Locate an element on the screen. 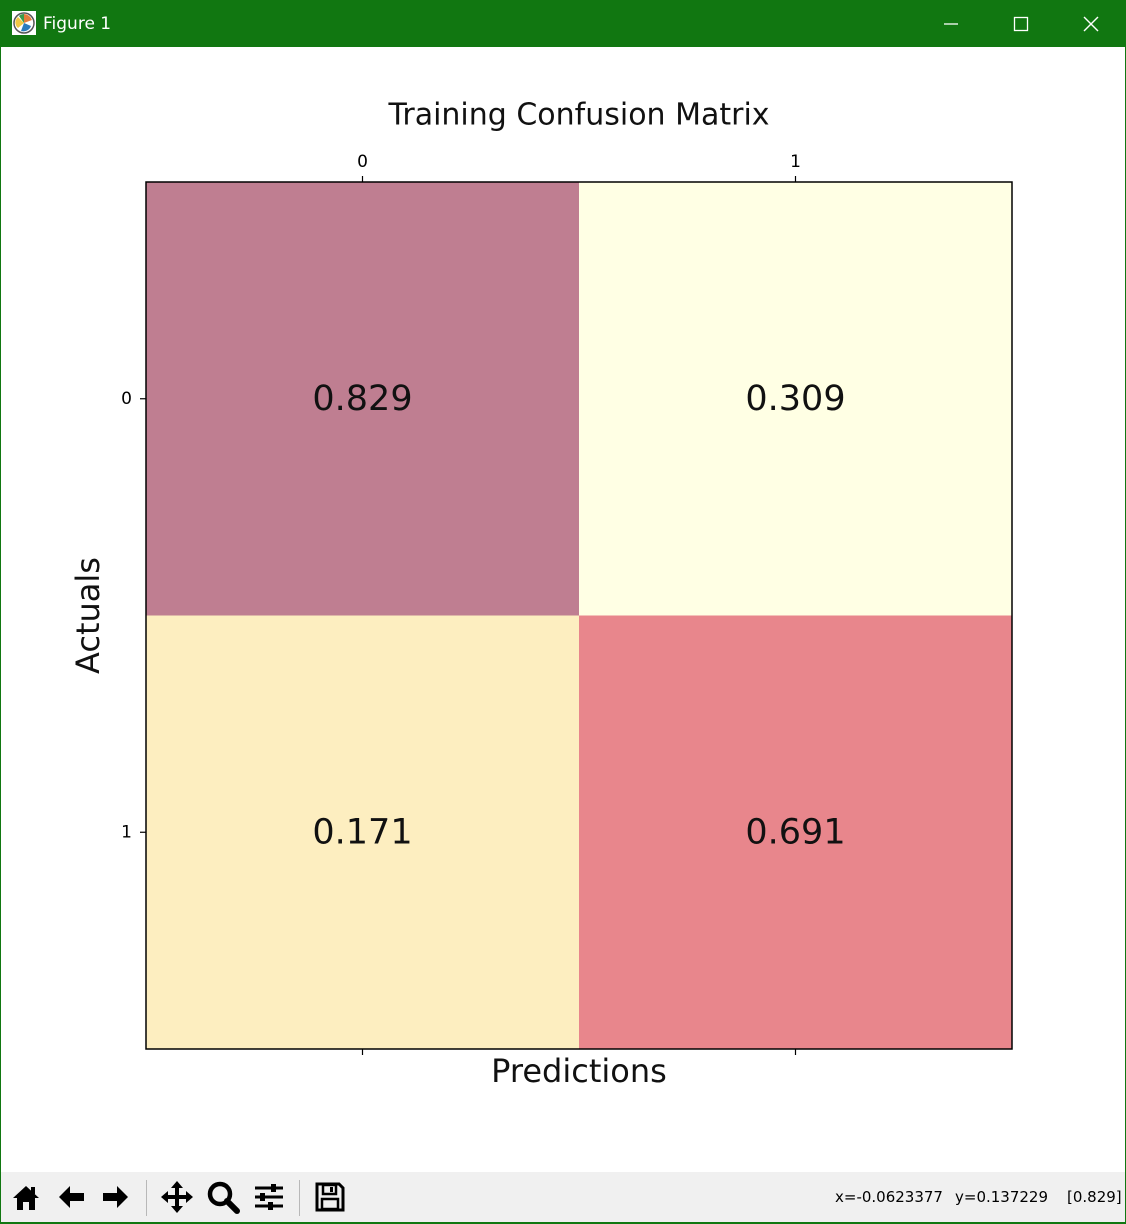 The height and width of the screenshot is (1224, 1126). y-axis-label: Actuals is located at coordinates (88, 615).